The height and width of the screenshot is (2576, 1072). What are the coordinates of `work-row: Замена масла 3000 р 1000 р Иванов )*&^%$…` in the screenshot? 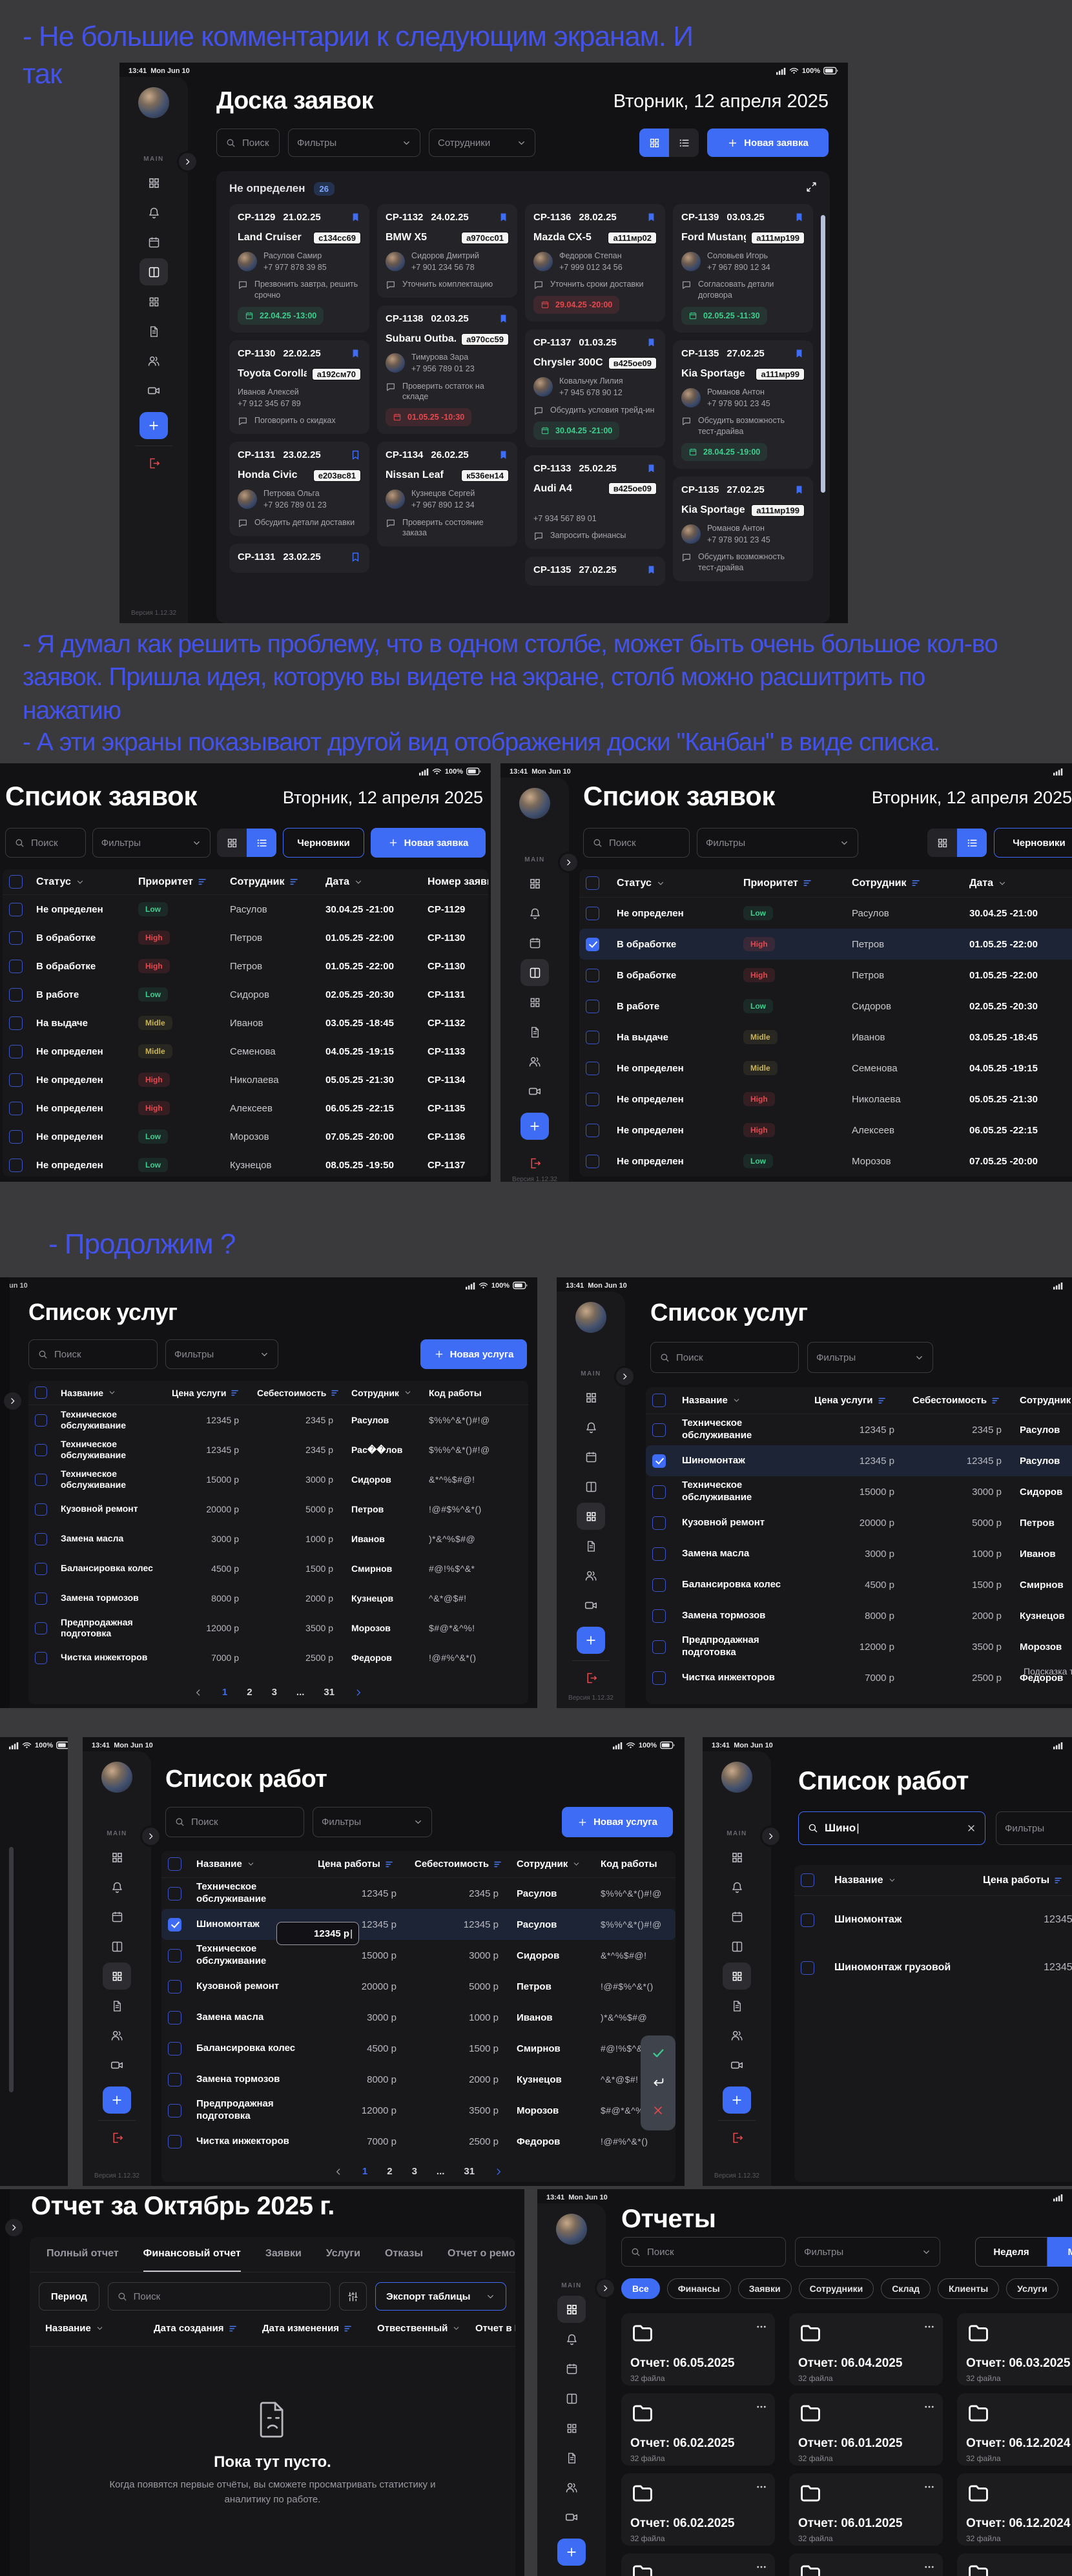 It's located at (418, 2017).